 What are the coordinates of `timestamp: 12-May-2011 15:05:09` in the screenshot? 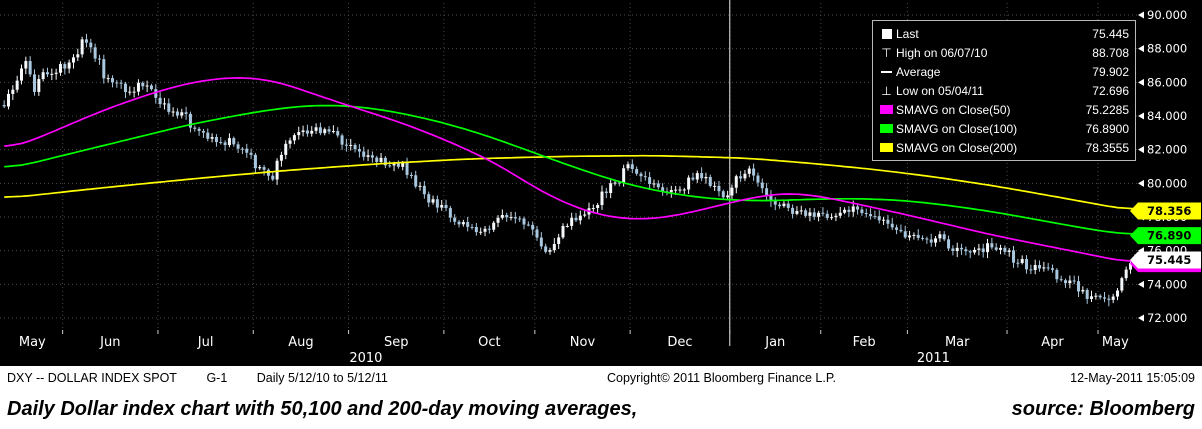 It's located at (1132, 378).